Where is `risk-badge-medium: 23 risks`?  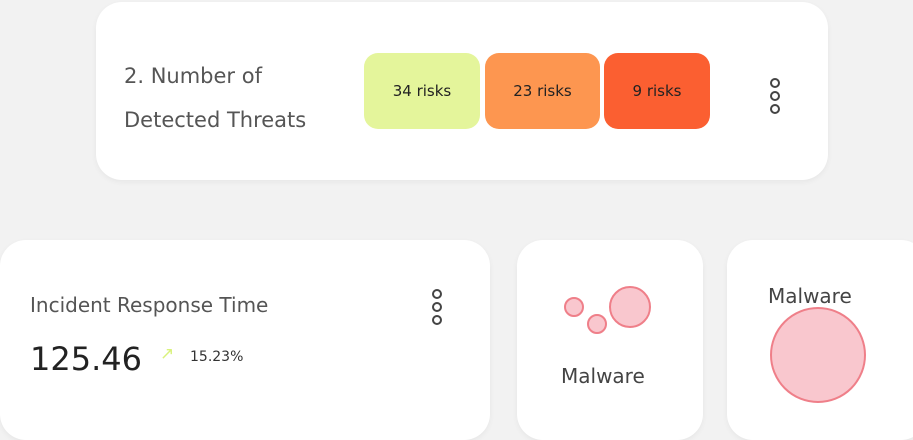
risk-badge-medium: 23 risks is located at coordinates (542, 91).